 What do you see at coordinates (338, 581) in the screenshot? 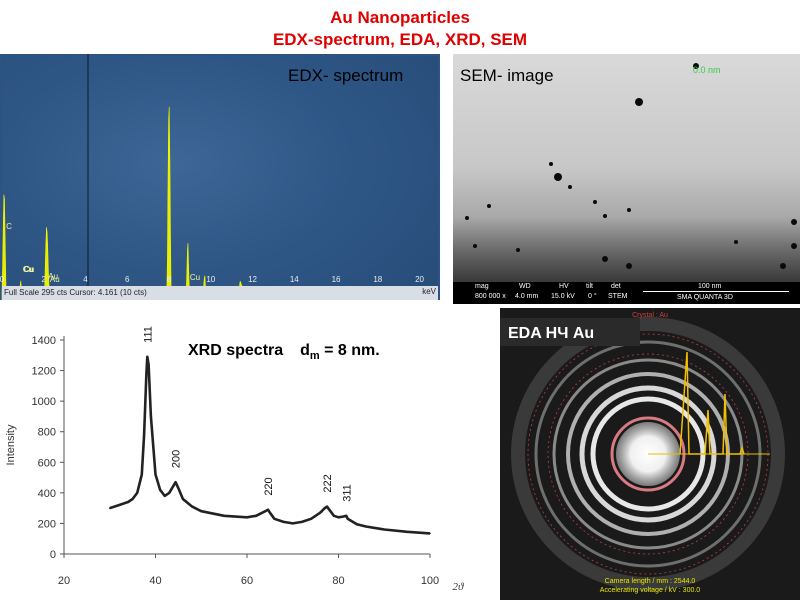
I see `xrd-x-tick-label: 80` at bounding box center [338, 581].